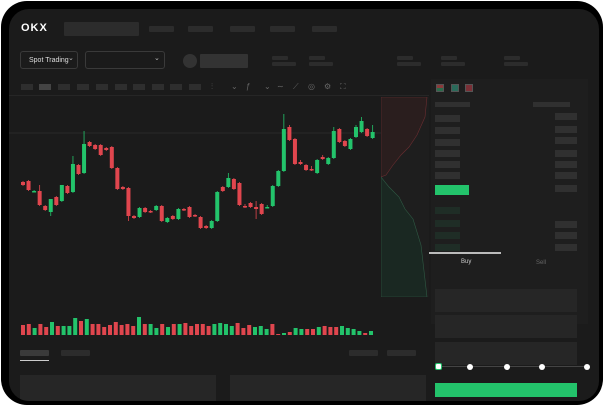 The width and height of the screenshot is (603, 405). What do you see at coordinates (101, 29) in the screenshot?
I see `search-bar` at bounding box center [101, 29].